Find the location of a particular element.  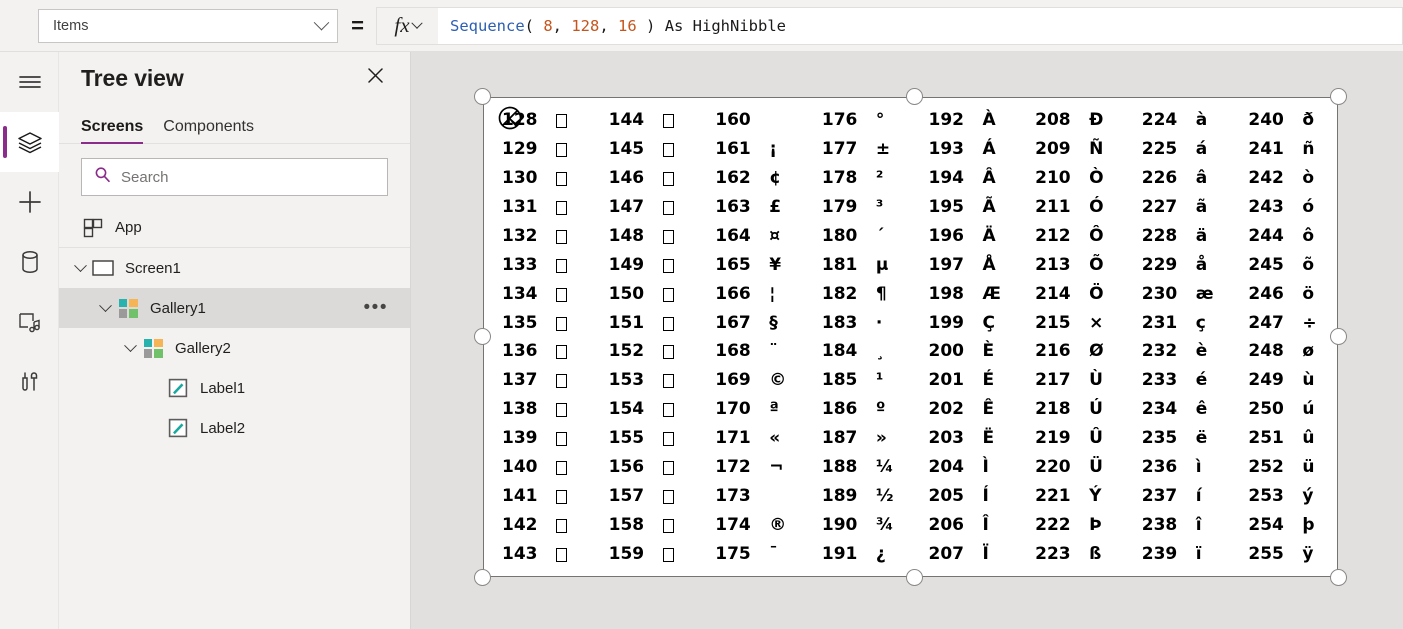

tree-item-label1: Label1 is located at coordinates (234, 388).